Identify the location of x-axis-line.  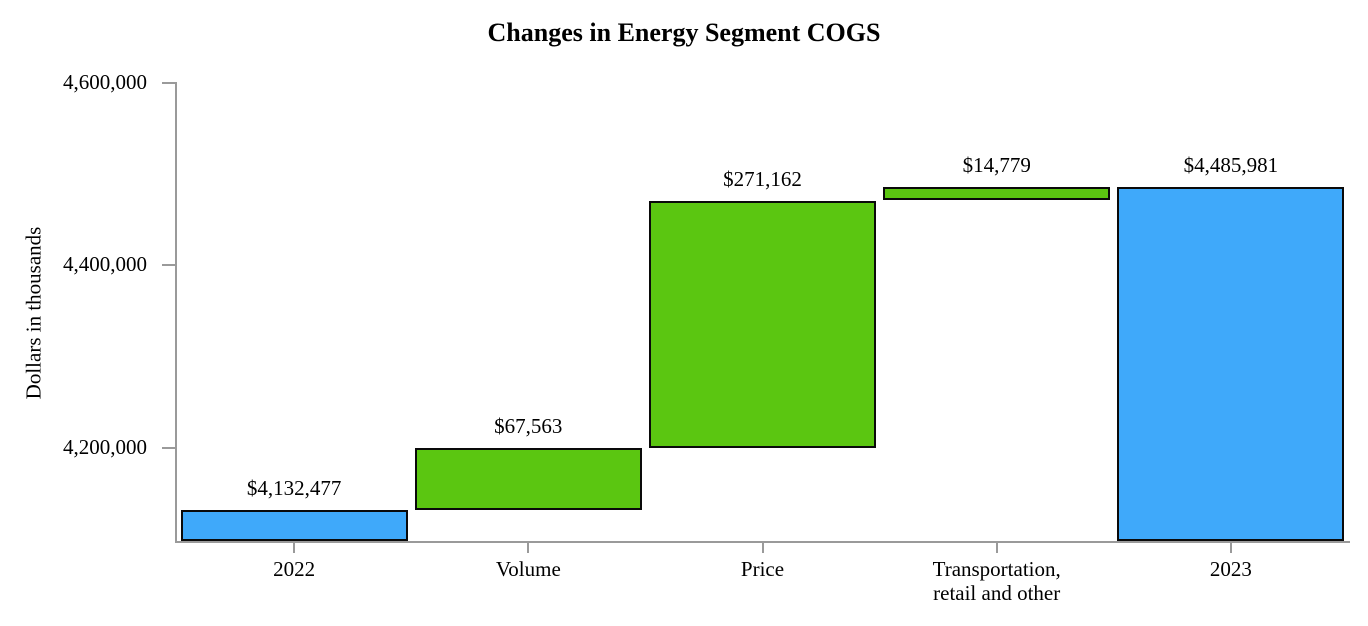
(762, 542).